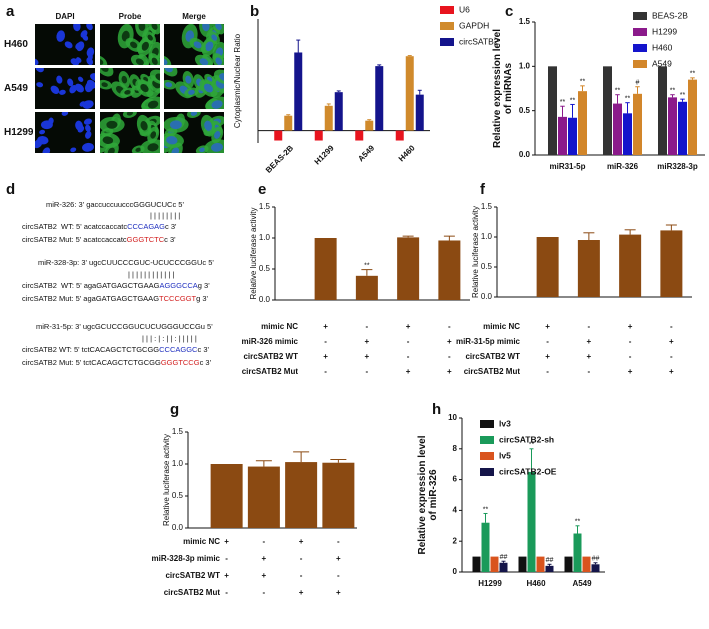 The width and height of the screenshot is (709, 629). Describe the element at coordinates (525, 65) in the screenshot. I see `y-tick-label: 1.0` at that location.